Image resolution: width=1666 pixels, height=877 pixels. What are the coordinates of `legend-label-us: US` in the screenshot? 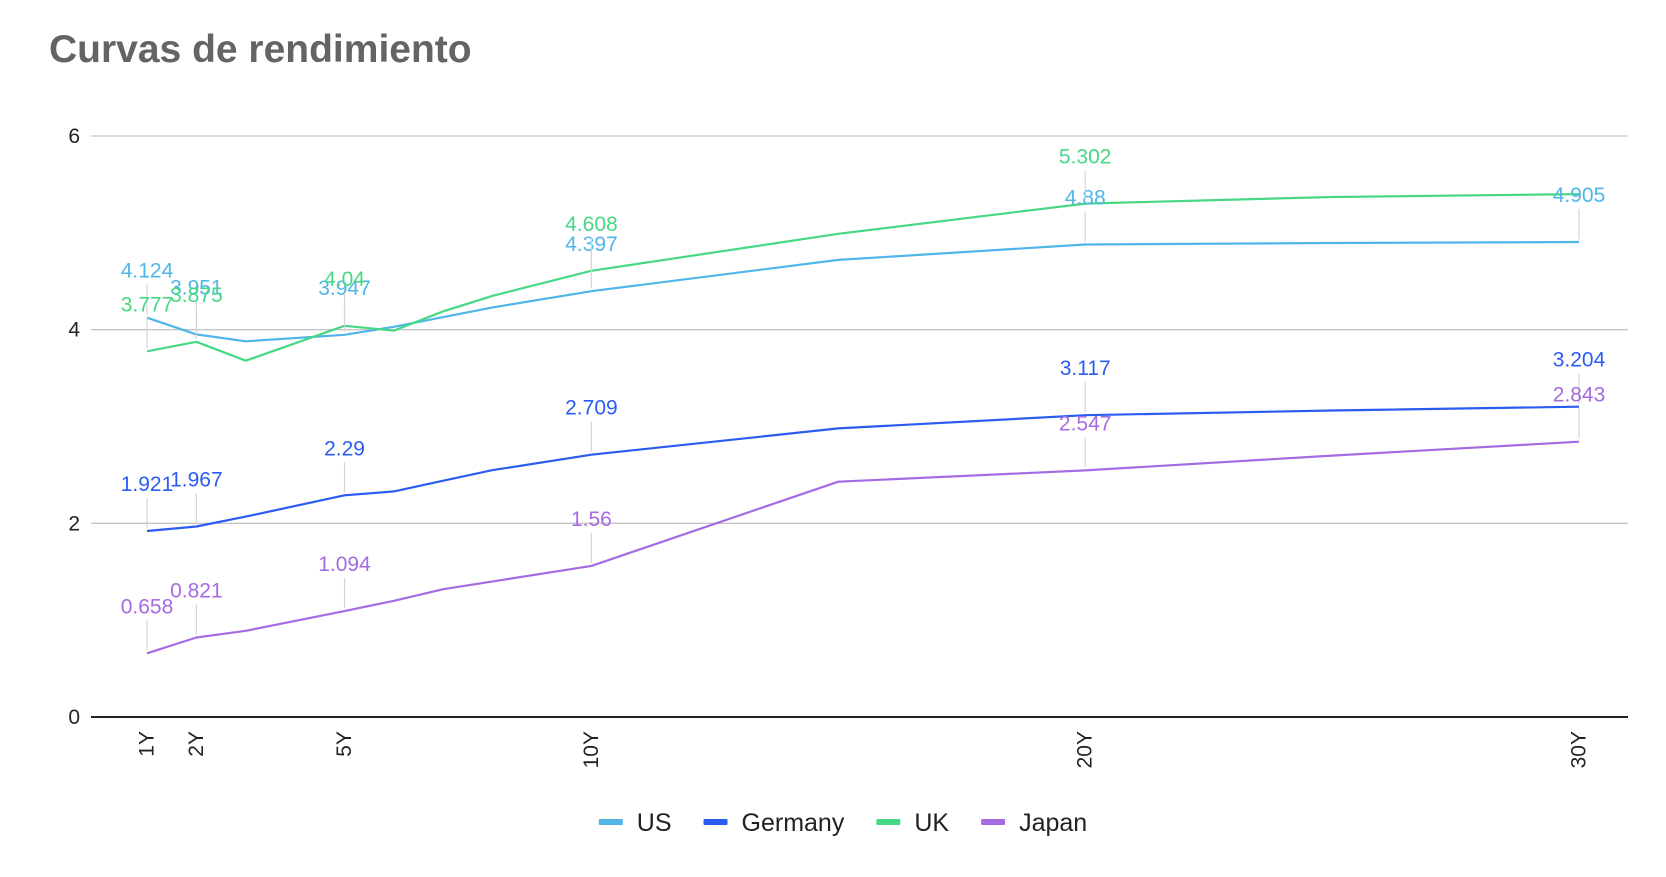 It's located at (654, 823).